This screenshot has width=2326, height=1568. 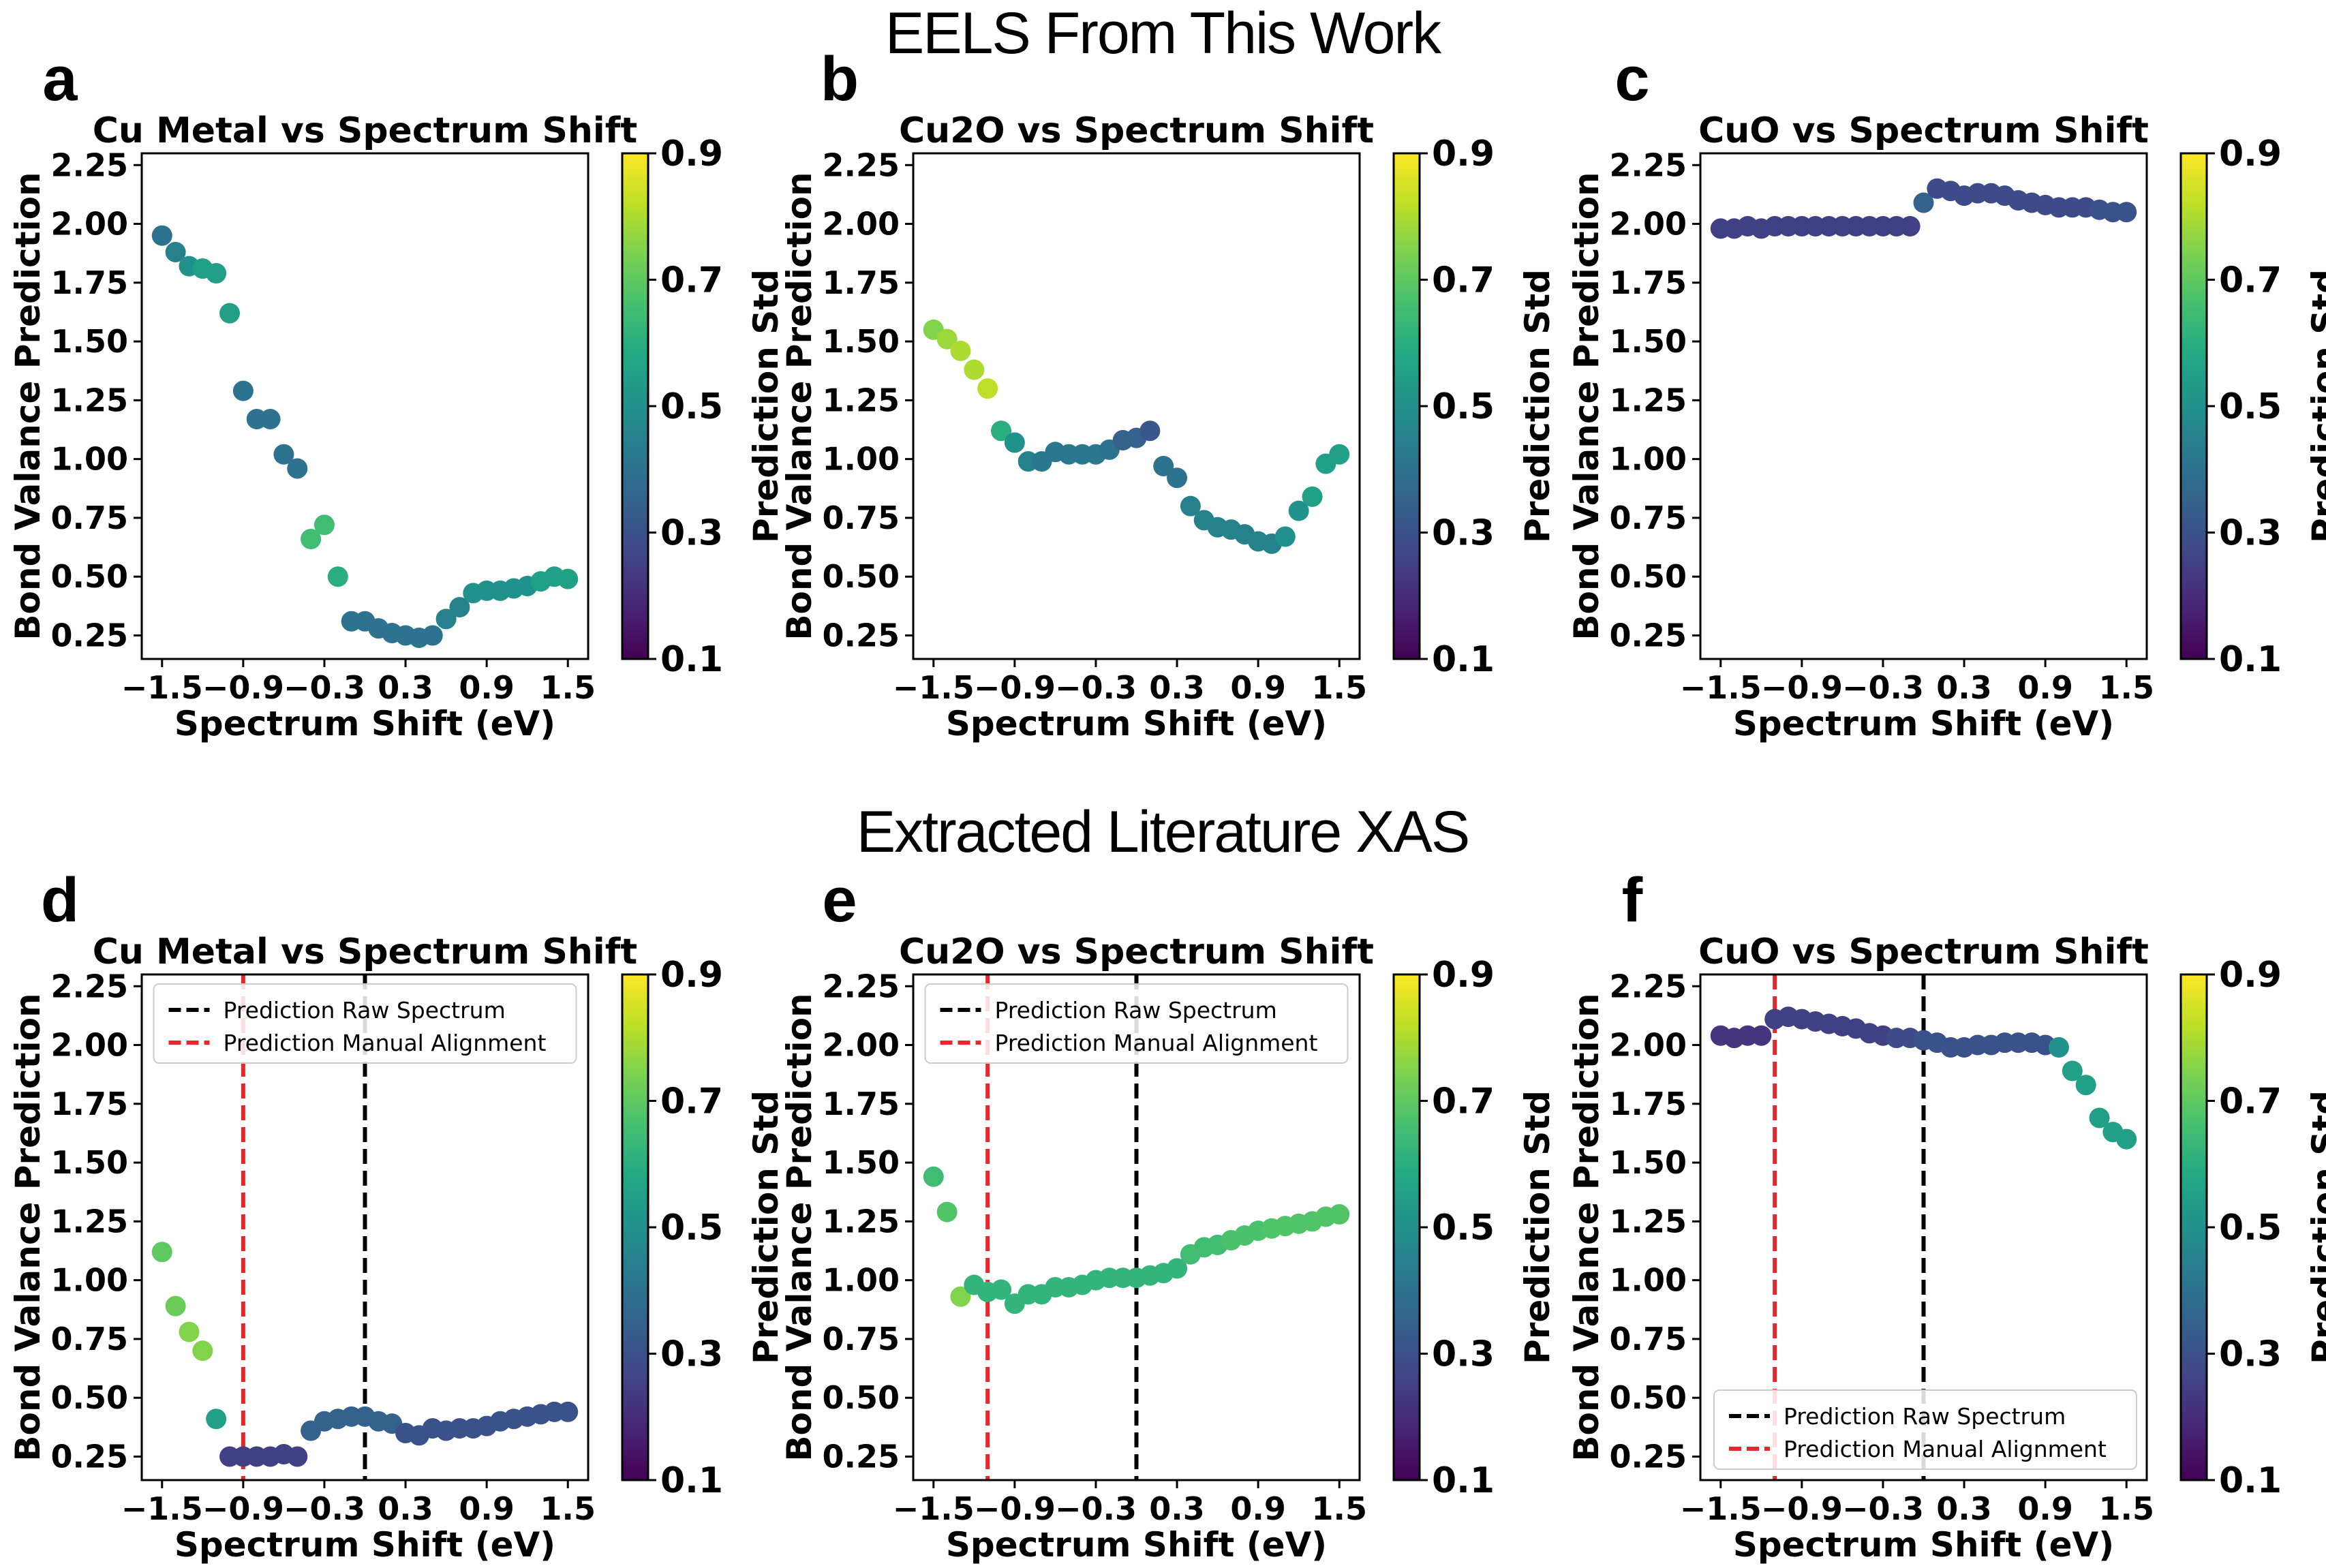 What do you see at coordinates (691, 281) in the screenshot?
I see `colorbar-tick-label: 0.7` at bounding box center [691, 281].